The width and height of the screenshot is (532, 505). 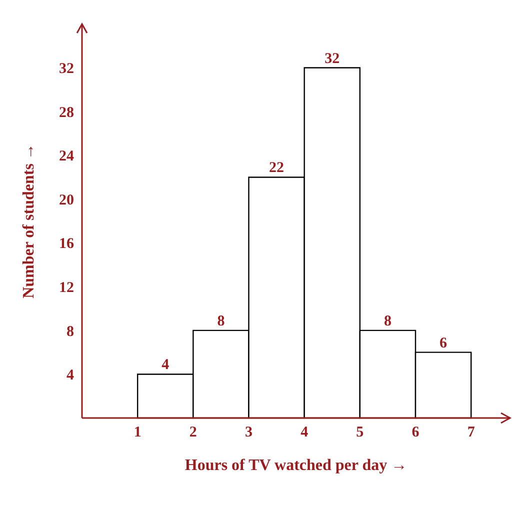 What do you see at coordinates (416, 432) in the screenshot?
I see `x-tick-label: 6` at bounding box center [416, 432].